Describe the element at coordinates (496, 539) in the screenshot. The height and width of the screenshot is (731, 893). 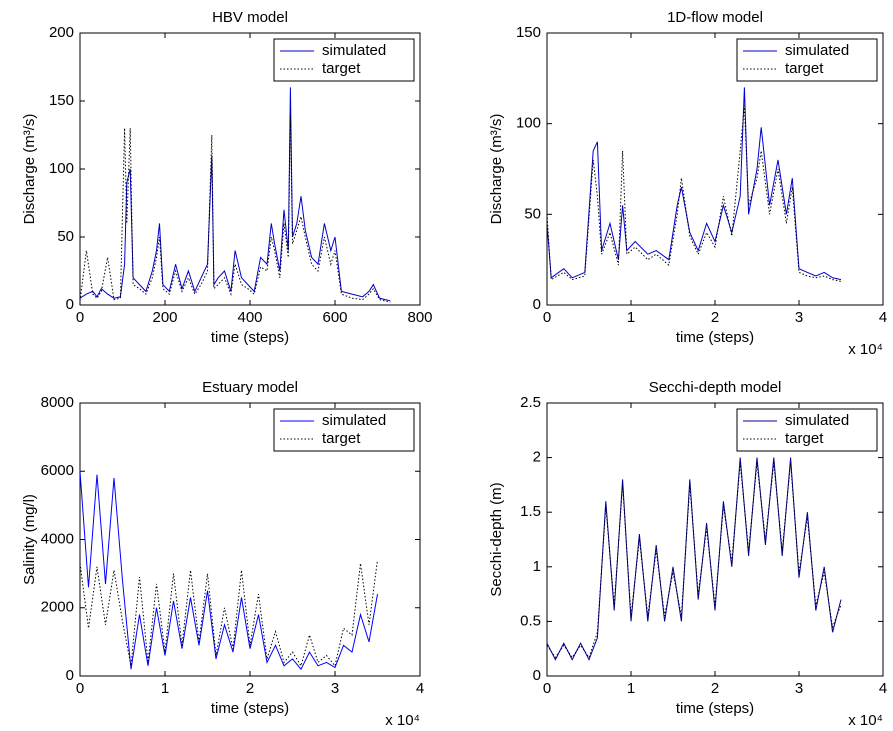
I see `y-axis-label: Secchi-depth (m)` at that location.